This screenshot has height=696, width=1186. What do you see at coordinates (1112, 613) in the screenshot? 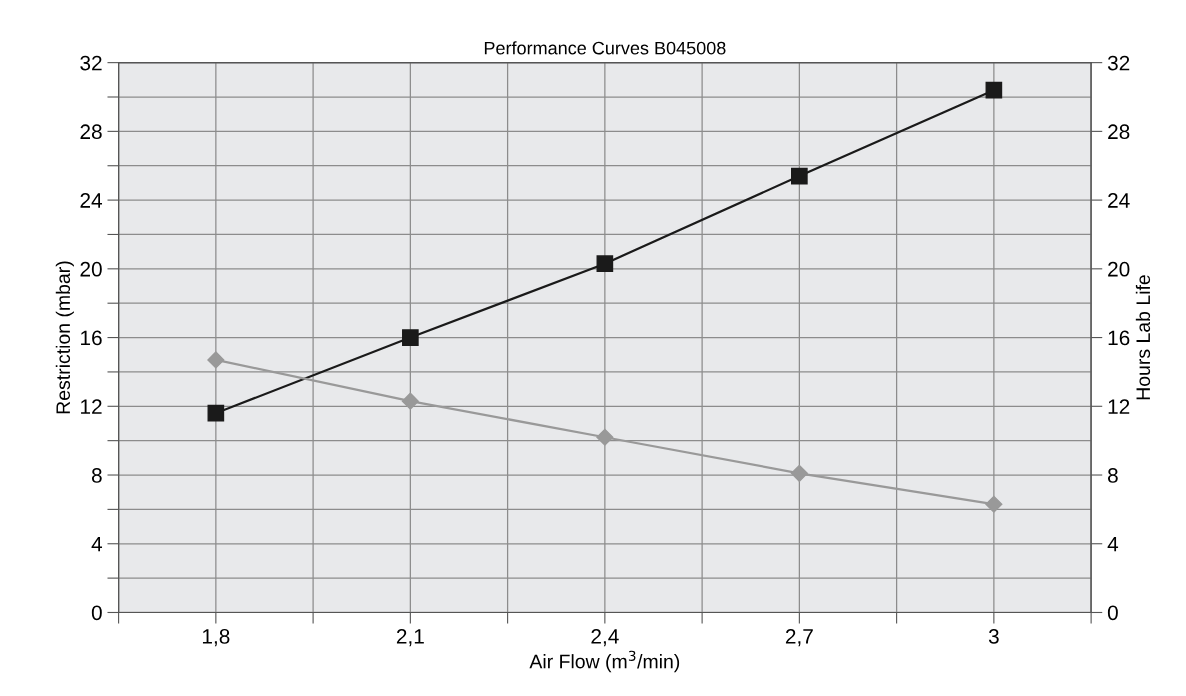
I see `y2-tick-label: 0` at bounding box center [1112, 613].